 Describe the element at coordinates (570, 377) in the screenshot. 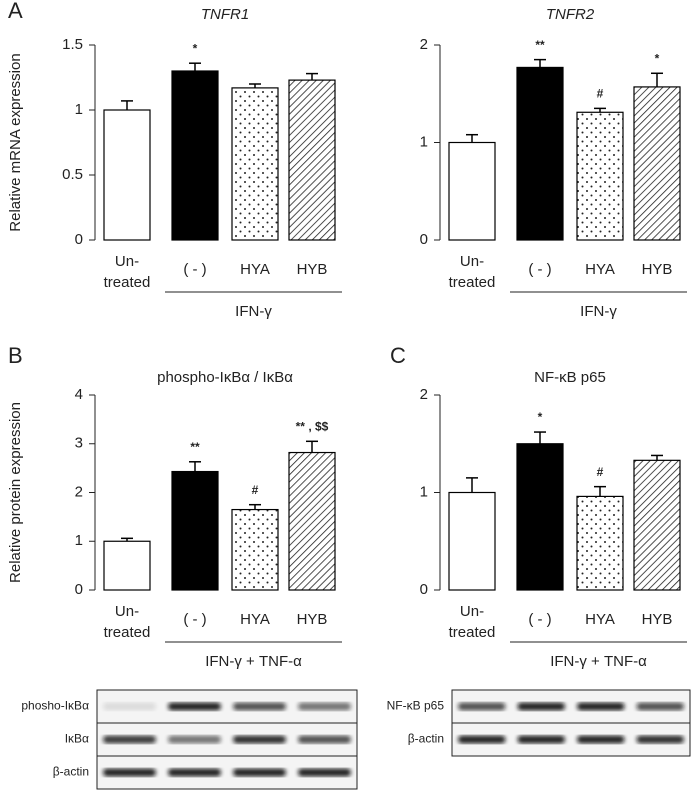

I see `chart-title: NF-κB p65` at that location.